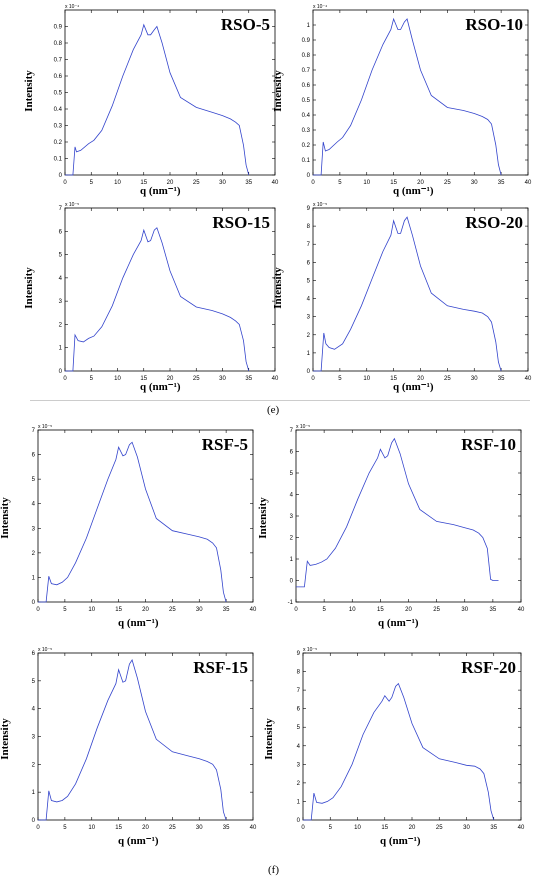 The height and width of the screenshot is (881, 550). I want to click on y-tick-label: 9, so click(299, 654).